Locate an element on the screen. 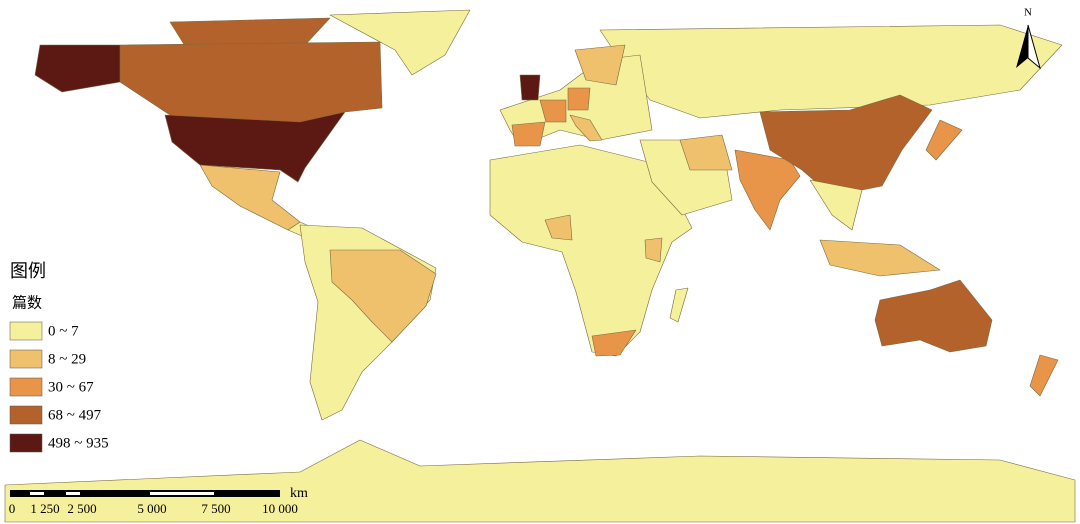 The image size is (1080, 524). scale-label: 7 500 is located at coordinates (215, 508).